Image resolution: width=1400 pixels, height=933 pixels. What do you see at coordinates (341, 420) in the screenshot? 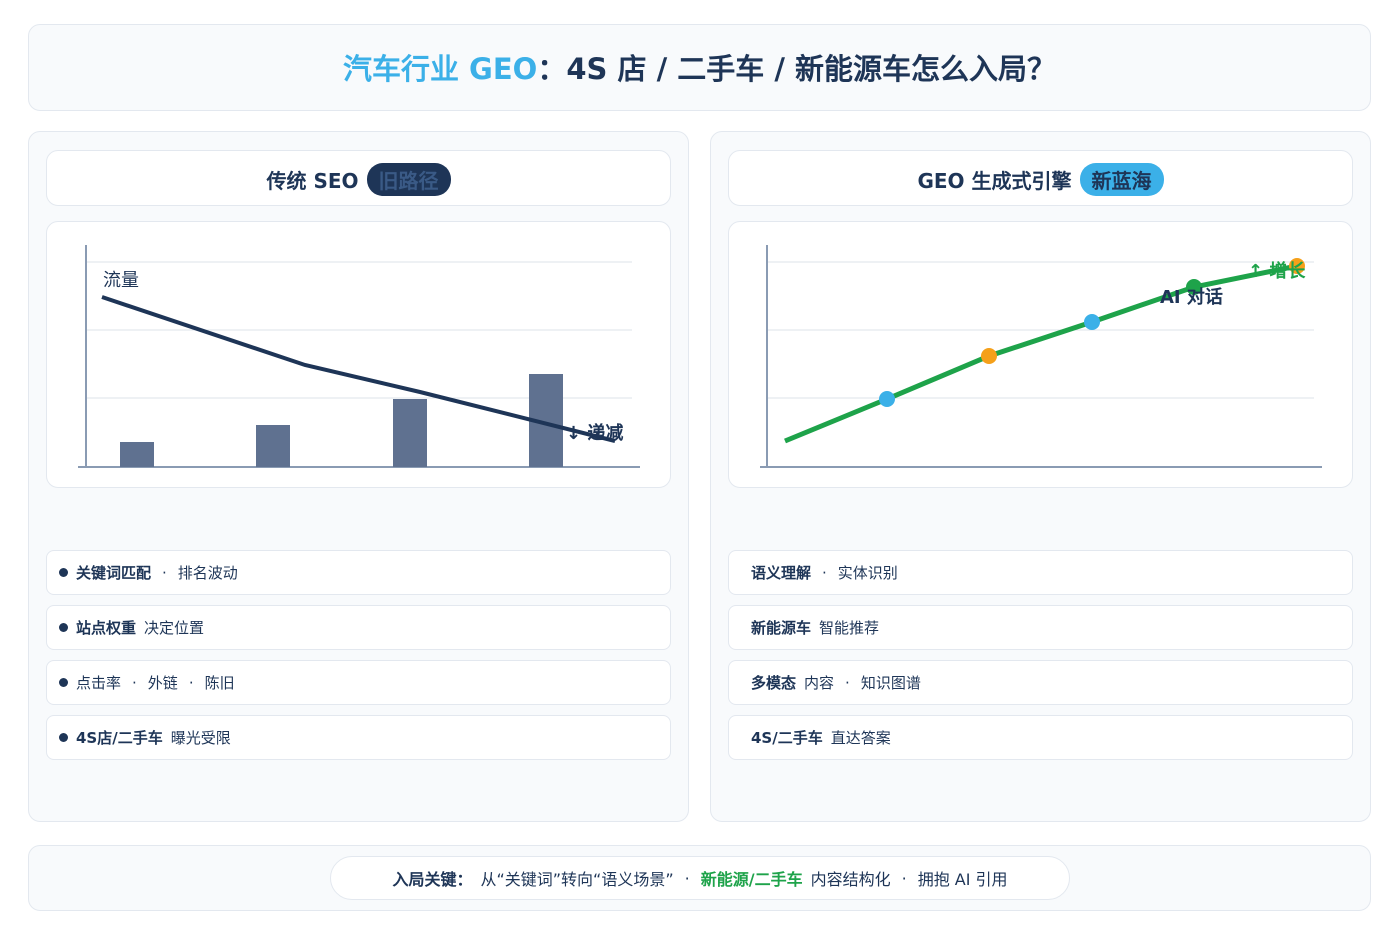
I see `bars` at bounding box center [341, 420].